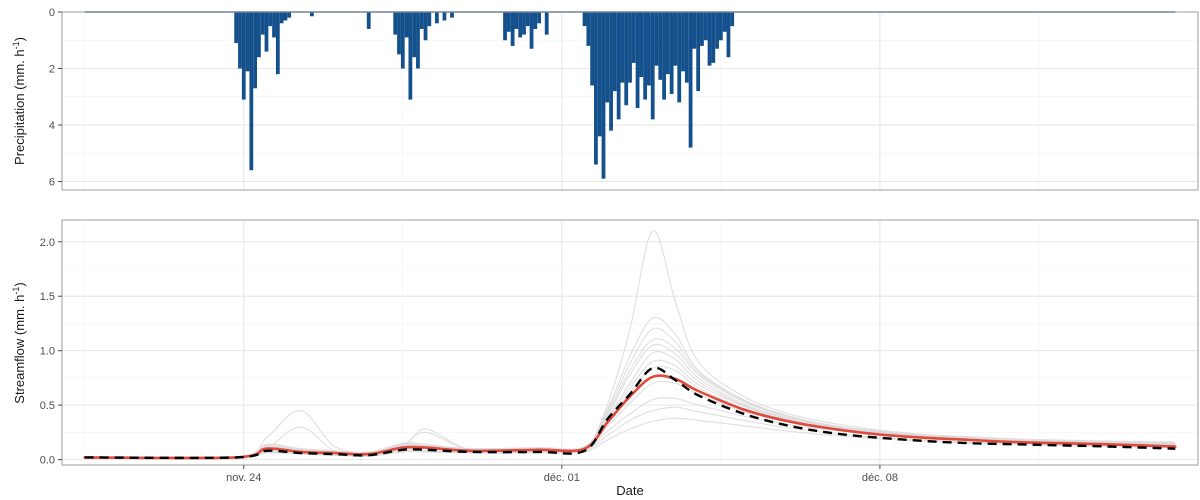  I want to click on streamflow-y-tick-label: 0.5, so click(47, 406).